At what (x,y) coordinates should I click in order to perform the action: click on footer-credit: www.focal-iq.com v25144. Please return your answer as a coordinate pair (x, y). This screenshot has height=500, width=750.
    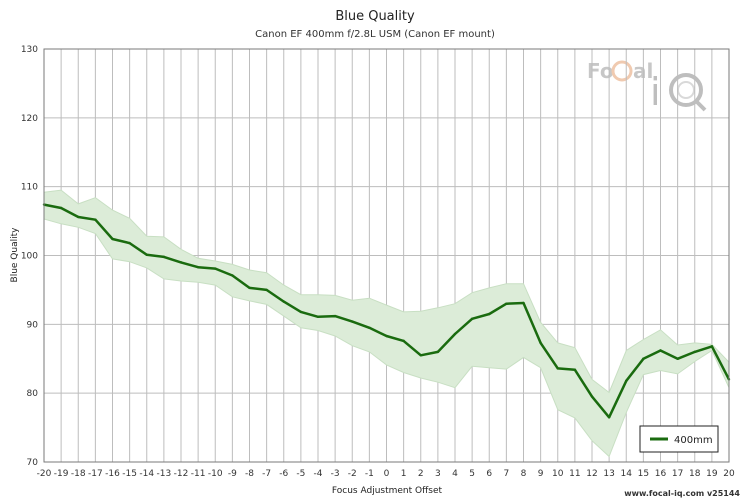
    Looking at the image, I should click on (682, 493).